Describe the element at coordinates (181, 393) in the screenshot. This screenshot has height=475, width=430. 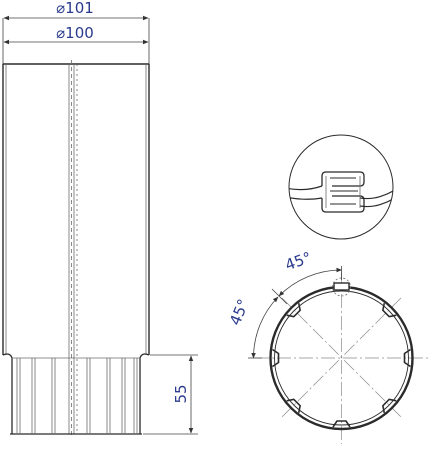
I see `socket-length-label: 55` at that location.